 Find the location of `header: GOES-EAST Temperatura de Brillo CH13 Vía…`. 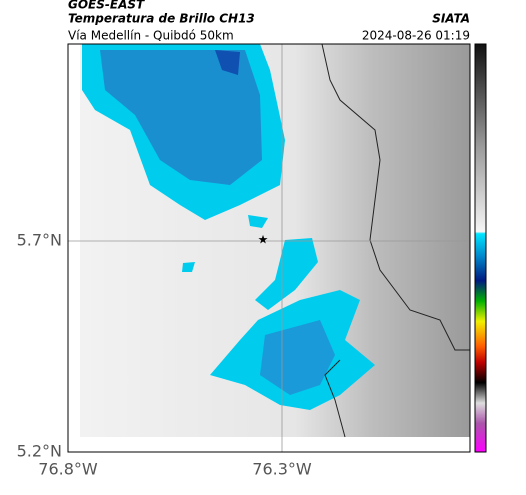

header: GOES-EAST Temperatura de Brillo CH13 Vía… is located at coordinates (269, 21).